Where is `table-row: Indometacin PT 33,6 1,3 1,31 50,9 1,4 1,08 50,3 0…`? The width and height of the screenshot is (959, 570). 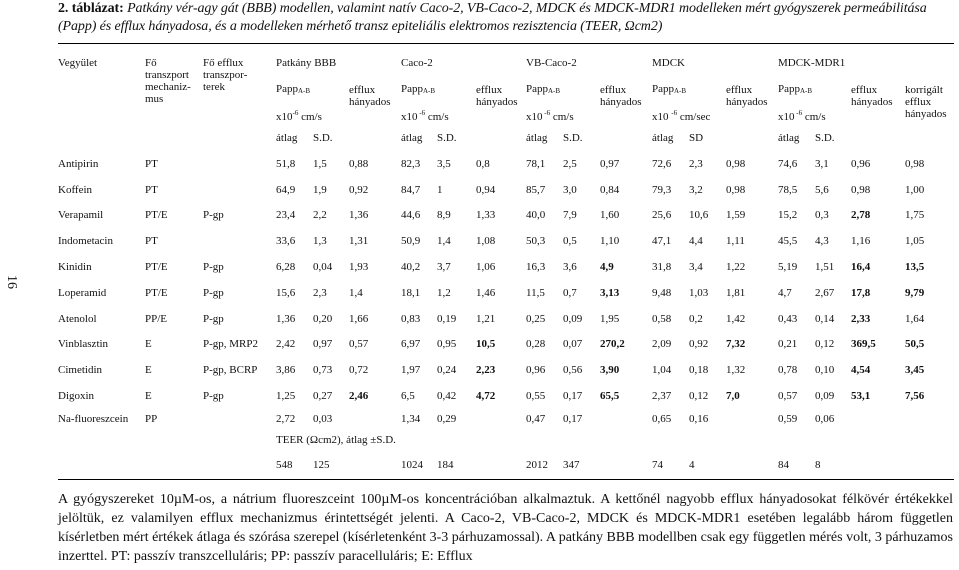
table-row: Indometacin PT 33,6 1,3 1,31 50,9 1,4 1,08 50,3 0… is located at coordinates (479, 242).